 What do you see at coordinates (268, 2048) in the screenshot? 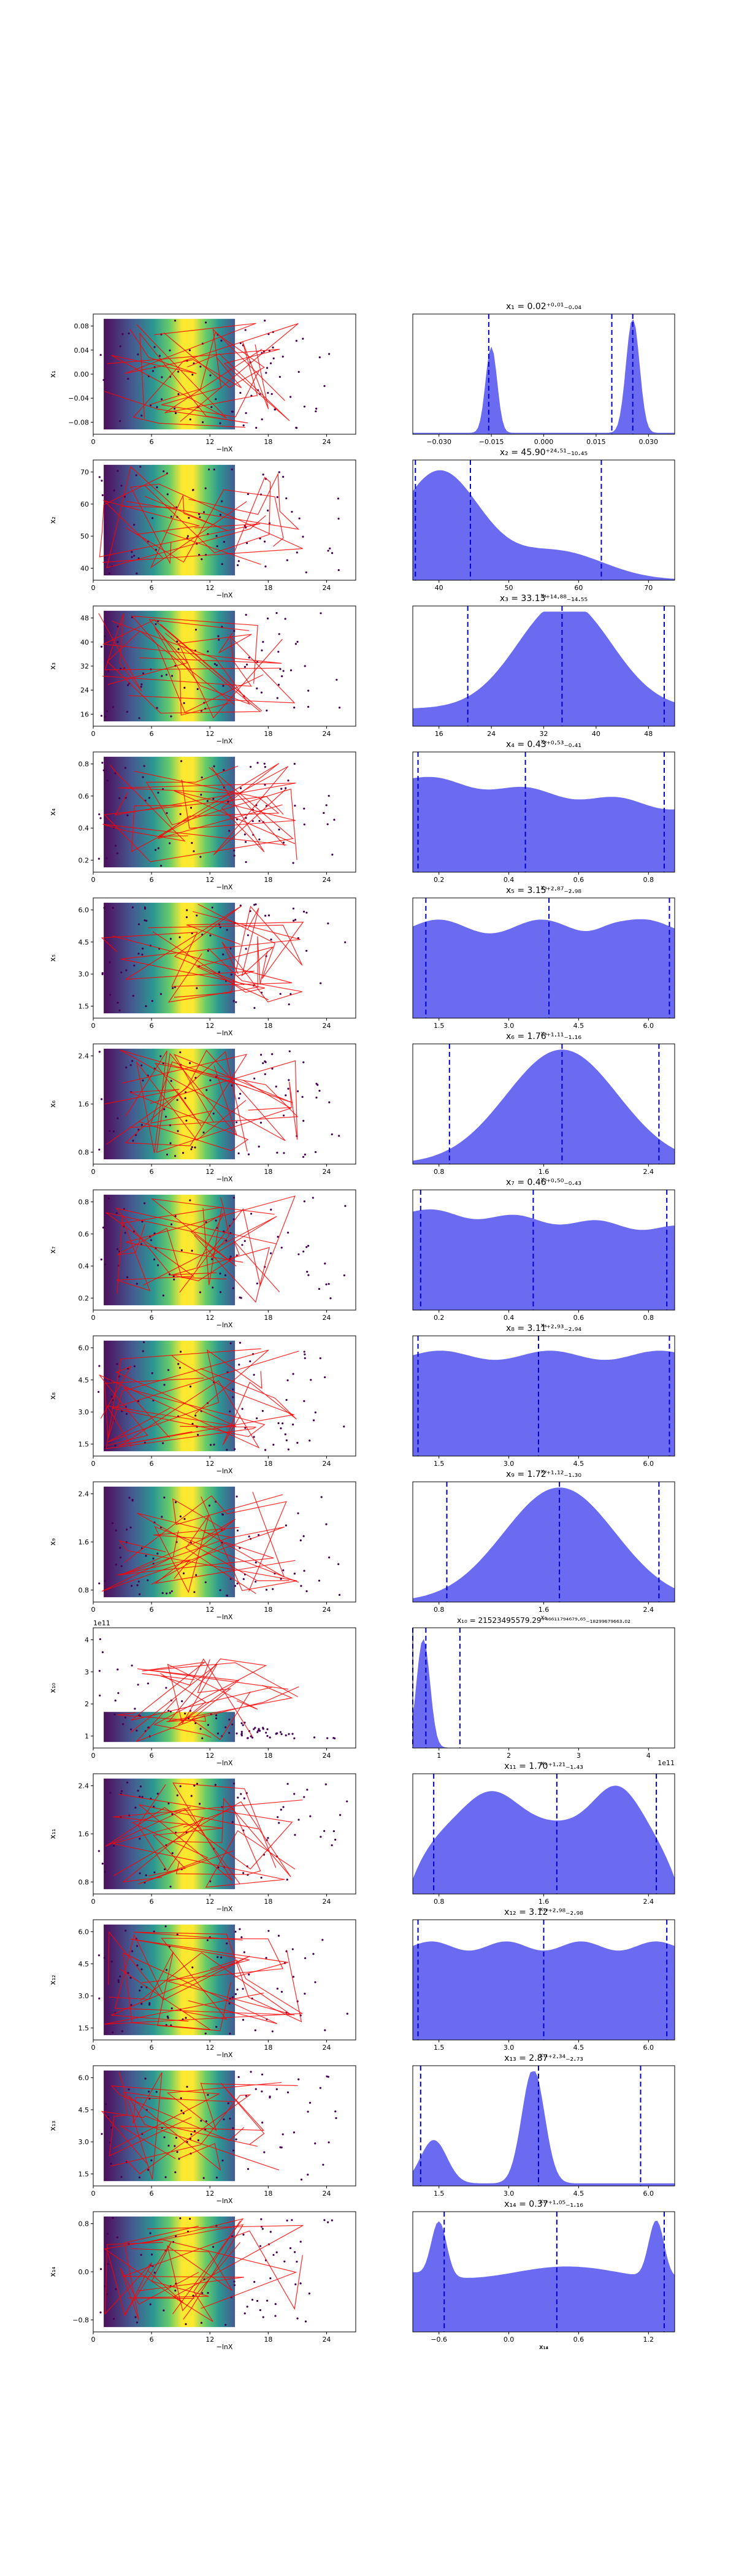
I see `x-tick-label: 18` at bounding box center [268, 2048].